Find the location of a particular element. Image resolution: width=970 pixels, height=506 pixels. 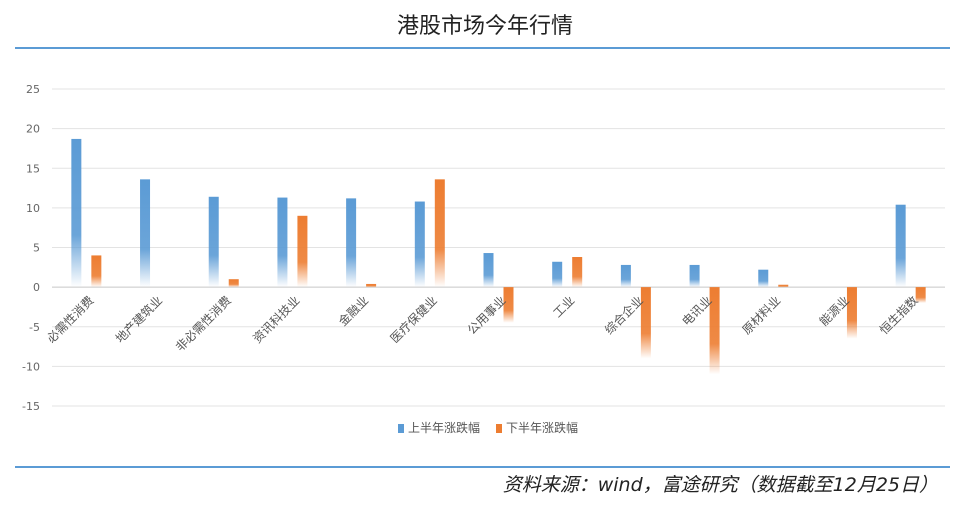

y-tick-label: -15 is located at coordinates (31, 406).